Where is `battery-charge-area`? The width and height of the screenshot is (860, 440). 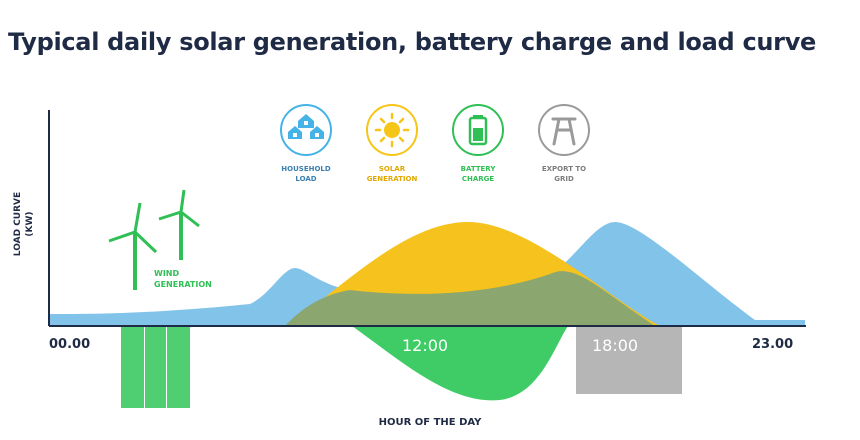
battery-charge-area is located at coordinates (460, 363).